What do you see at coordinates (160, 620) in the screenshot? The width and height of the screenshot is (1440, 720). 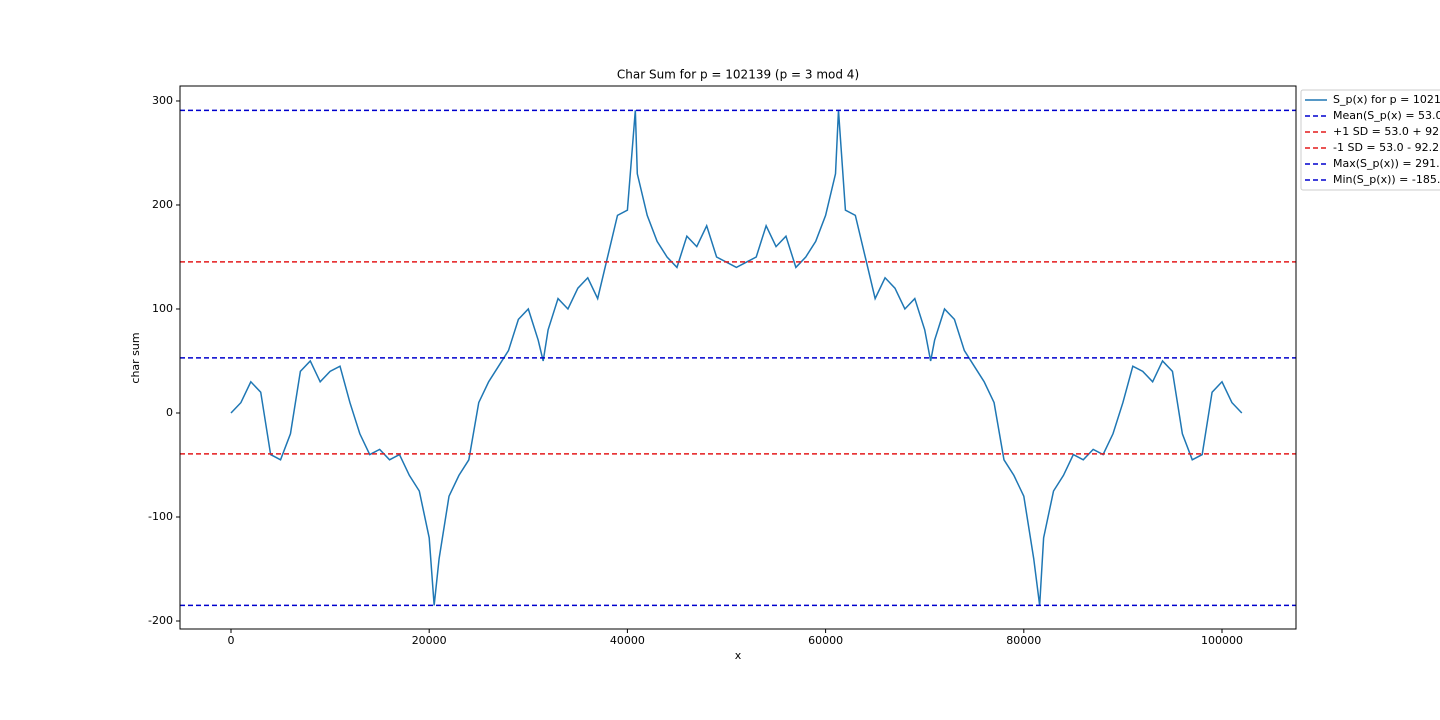 I see `y-tick-label: -200` at bounding box center [160, 620].